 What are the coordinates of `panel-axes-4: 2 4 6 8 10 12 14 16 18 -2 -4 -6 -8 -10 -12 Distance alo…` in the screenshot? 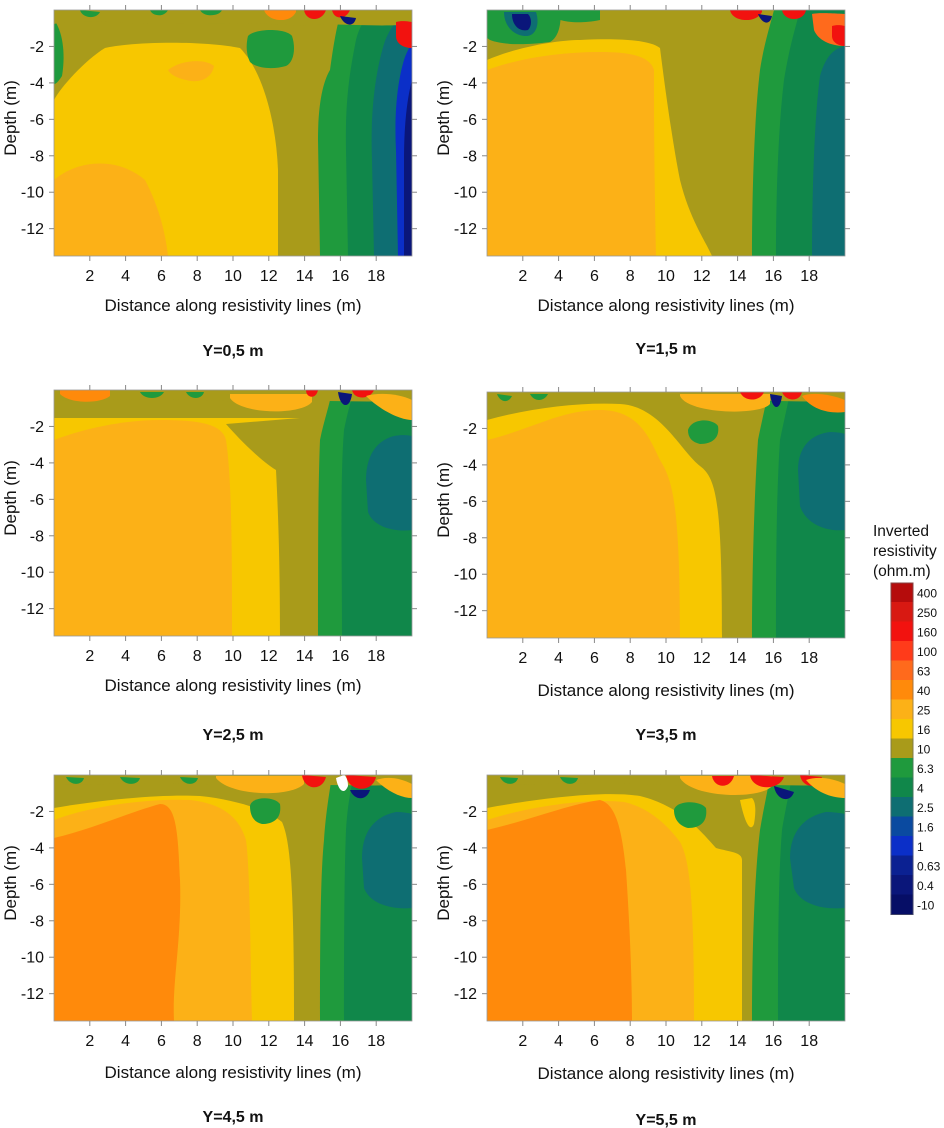 It's located at (209, 948).